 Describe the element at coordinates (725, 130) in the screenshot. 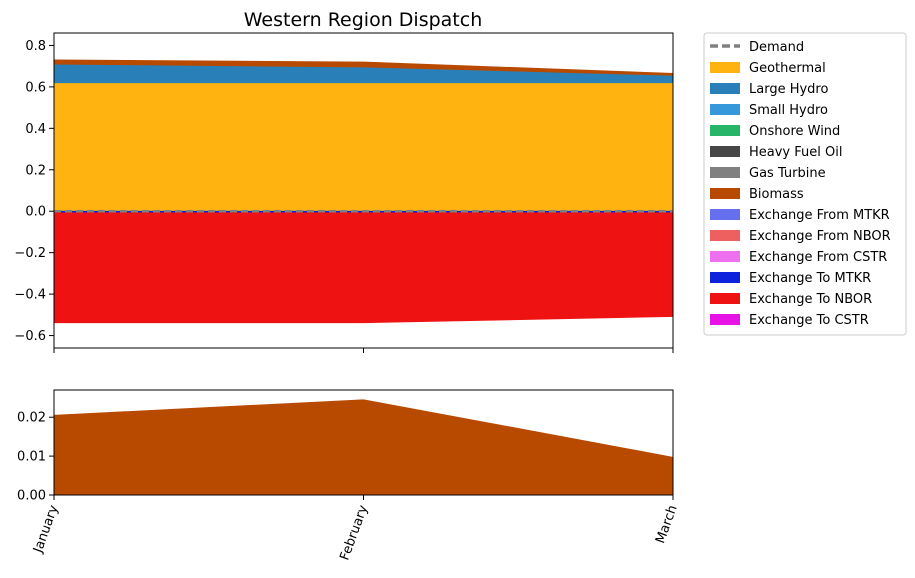

I see `legend-swatch-onshore-wind` at that location.